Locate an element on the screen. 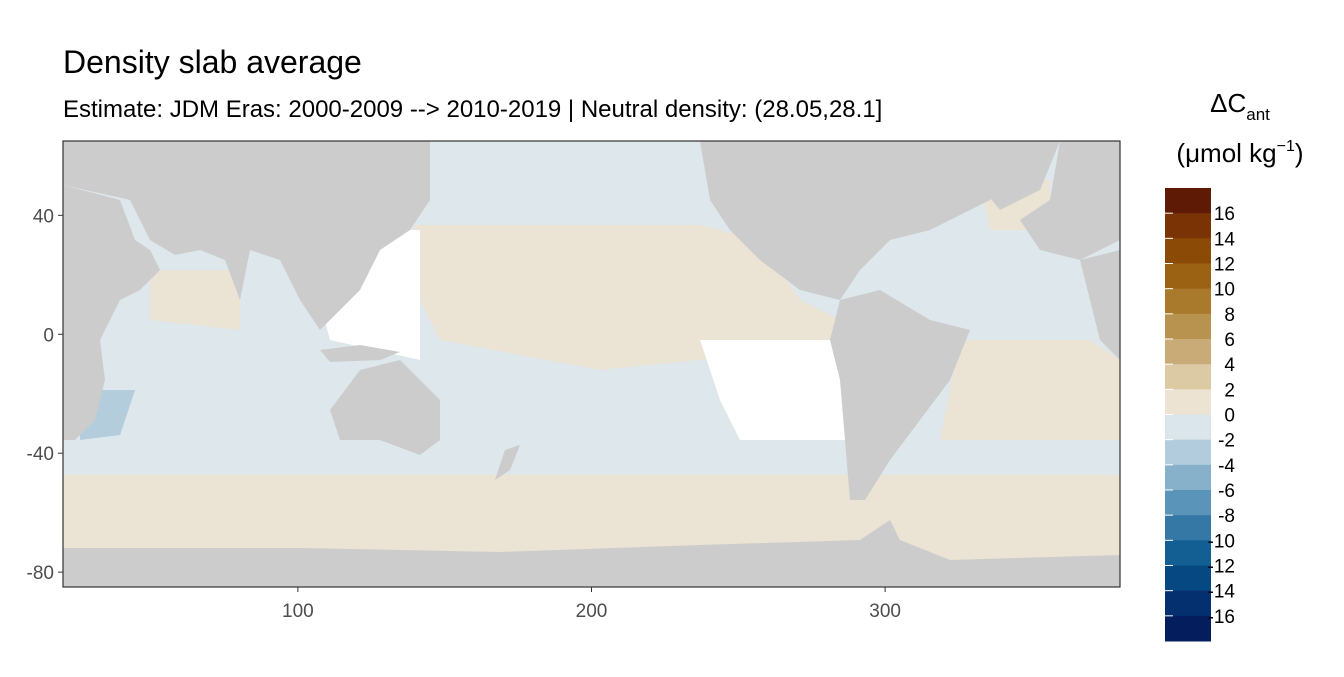 The width and height of the screenshot is (1344, 677). x-tick-label: 300 is located at coordinates (885, 611).